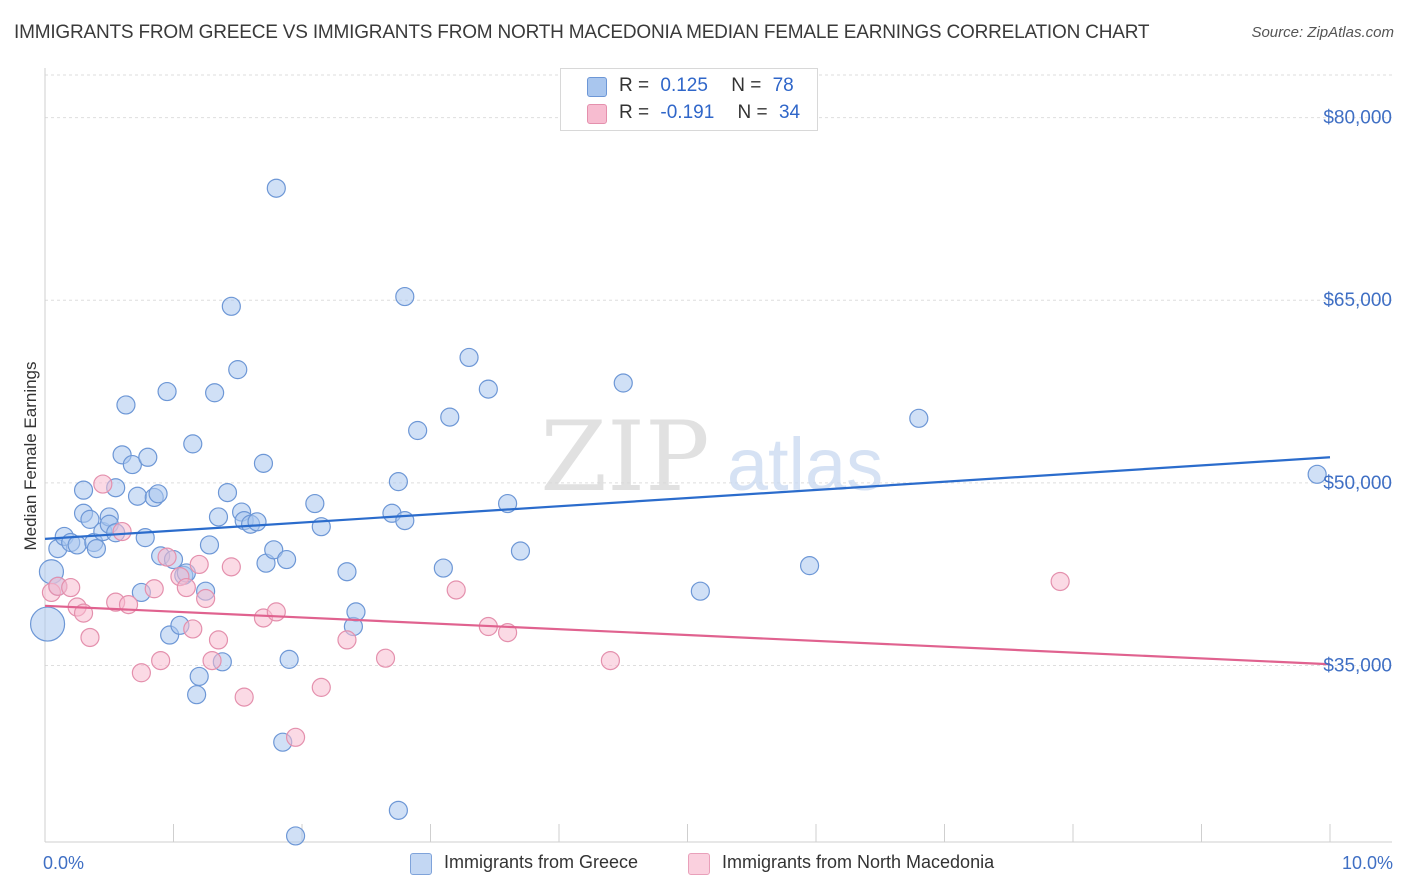 The image size is (1406, 892). I want to click on x-tick-label: 0.0%, so click(63, 863).